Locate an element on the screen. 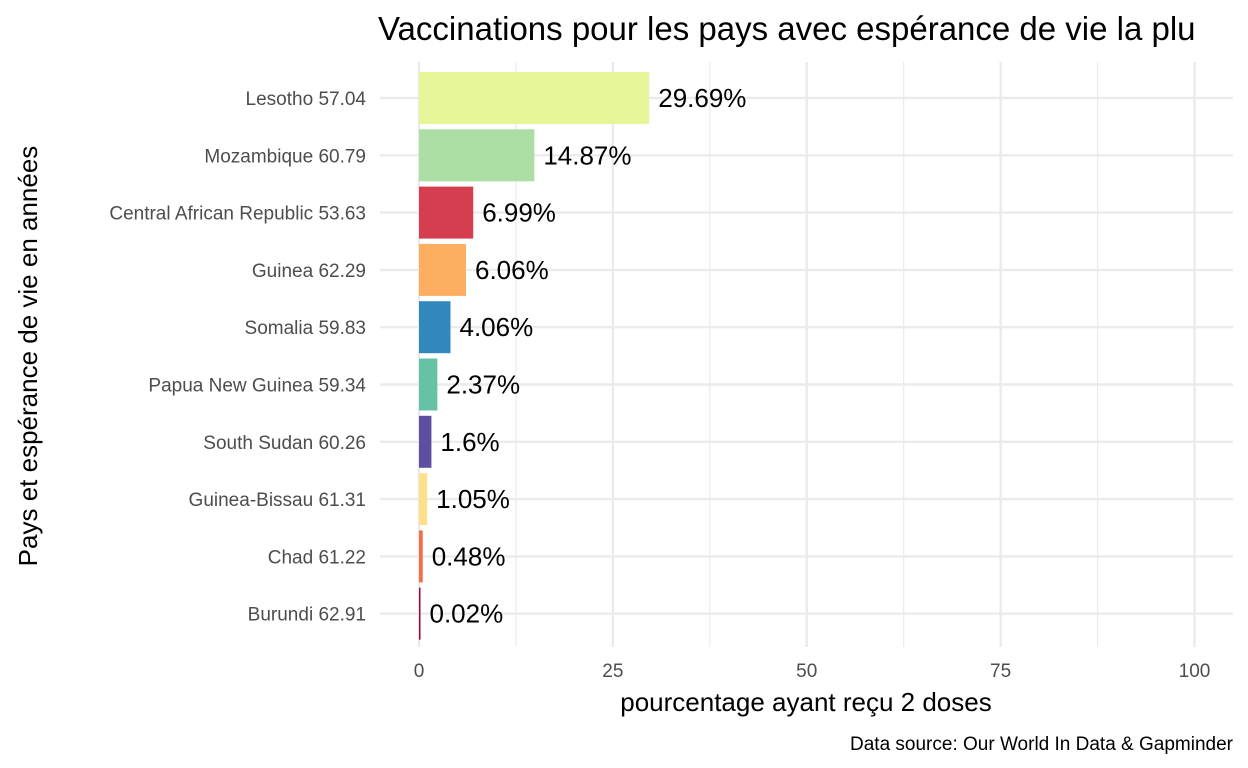  x-axis-label: pourcentage ayant reçu 2 doses is located at coordinates (805, 702).